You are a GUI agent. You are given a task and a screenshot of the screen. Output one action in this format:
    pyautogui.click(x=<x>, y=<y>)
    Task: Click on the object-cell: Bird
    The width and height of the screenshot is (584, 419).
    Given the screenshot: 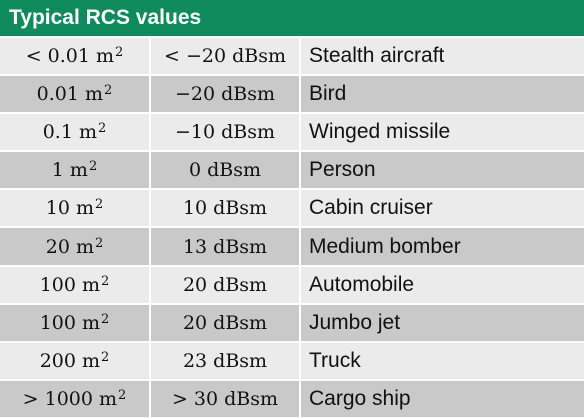 What is the action you would take?
    pyautogui.click(x=442, y=94)
    